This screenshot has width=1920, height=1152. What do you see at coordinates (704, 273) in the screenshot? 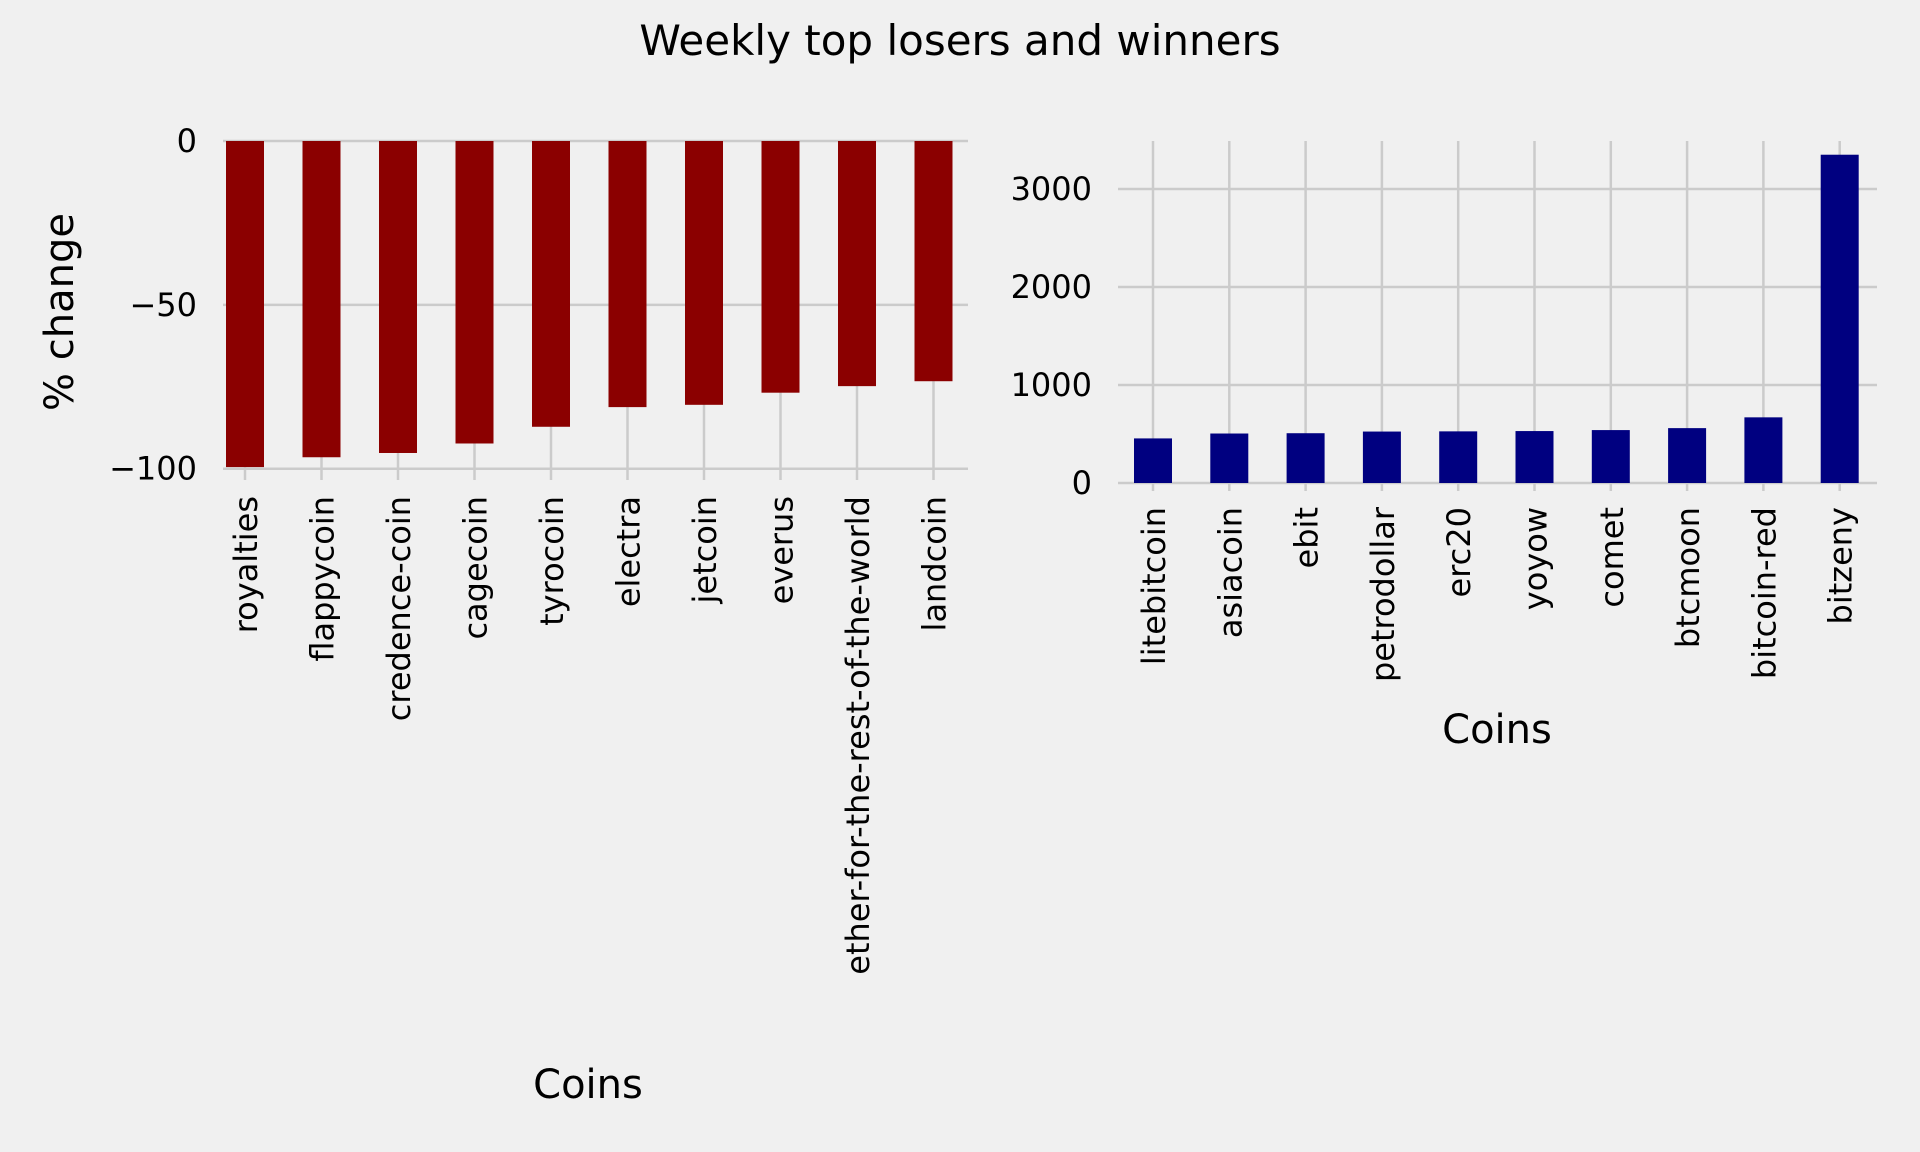
I see `losers-bar-jetcoin` at bounding box center [704, 273].